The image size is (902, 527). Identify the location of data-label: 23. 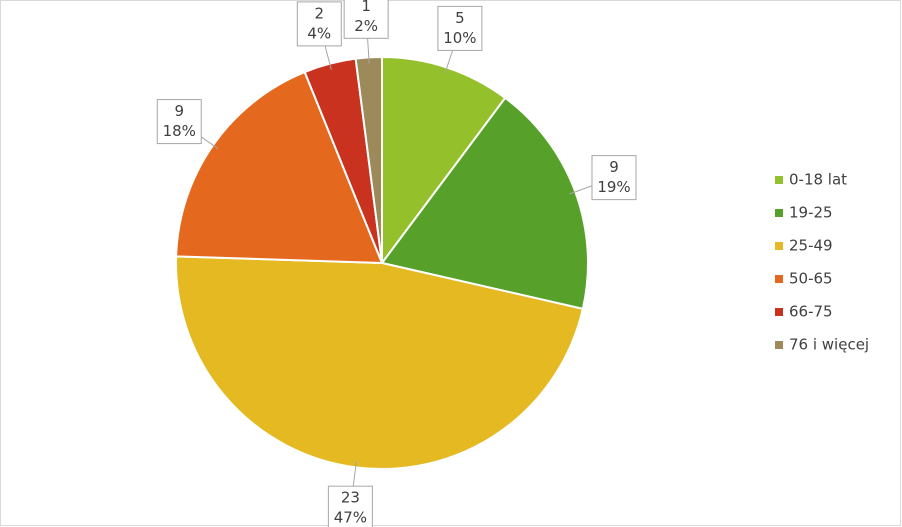
(350, 498).